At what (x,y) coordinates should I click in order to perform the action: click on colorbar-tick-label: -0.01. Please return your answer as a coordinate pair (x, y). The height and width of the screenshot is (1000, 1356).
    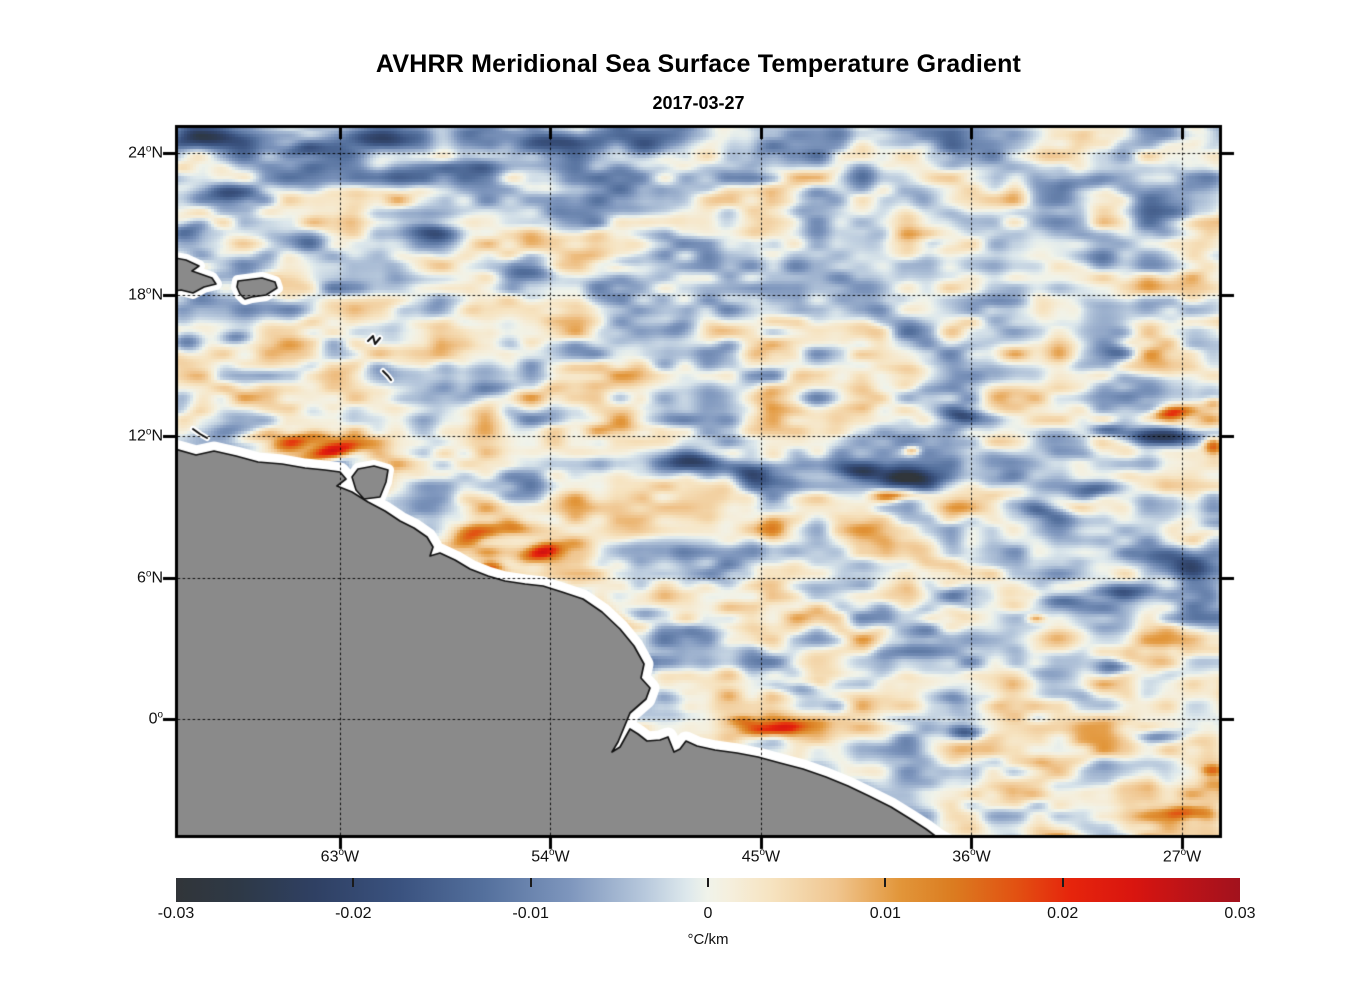
    Looking at the image, I should click on (530, 913).